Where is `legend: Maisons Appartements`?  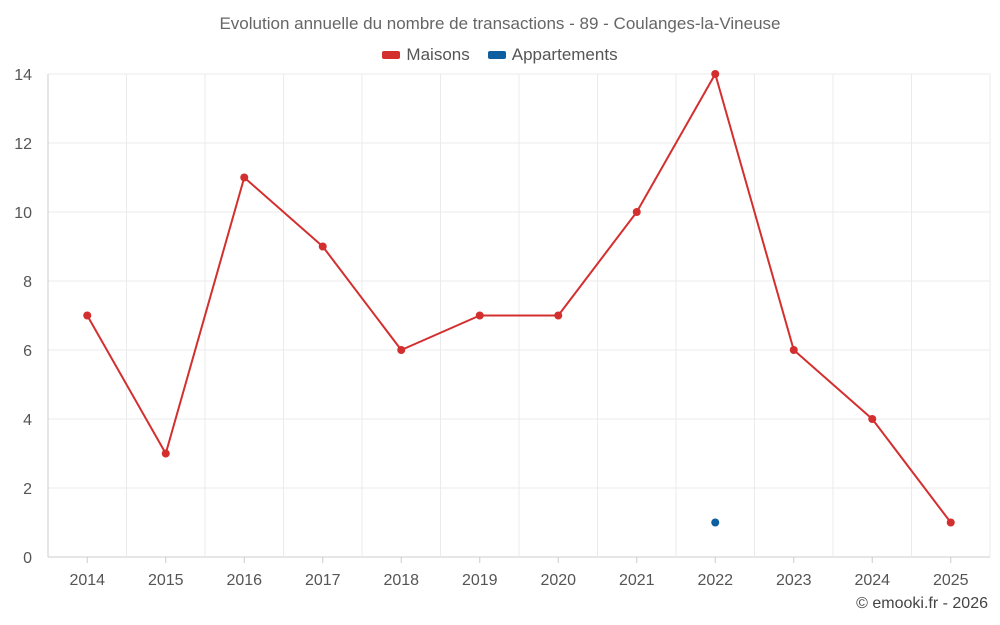
legend: Maisons Appartements is located at coordinates (500, 55).